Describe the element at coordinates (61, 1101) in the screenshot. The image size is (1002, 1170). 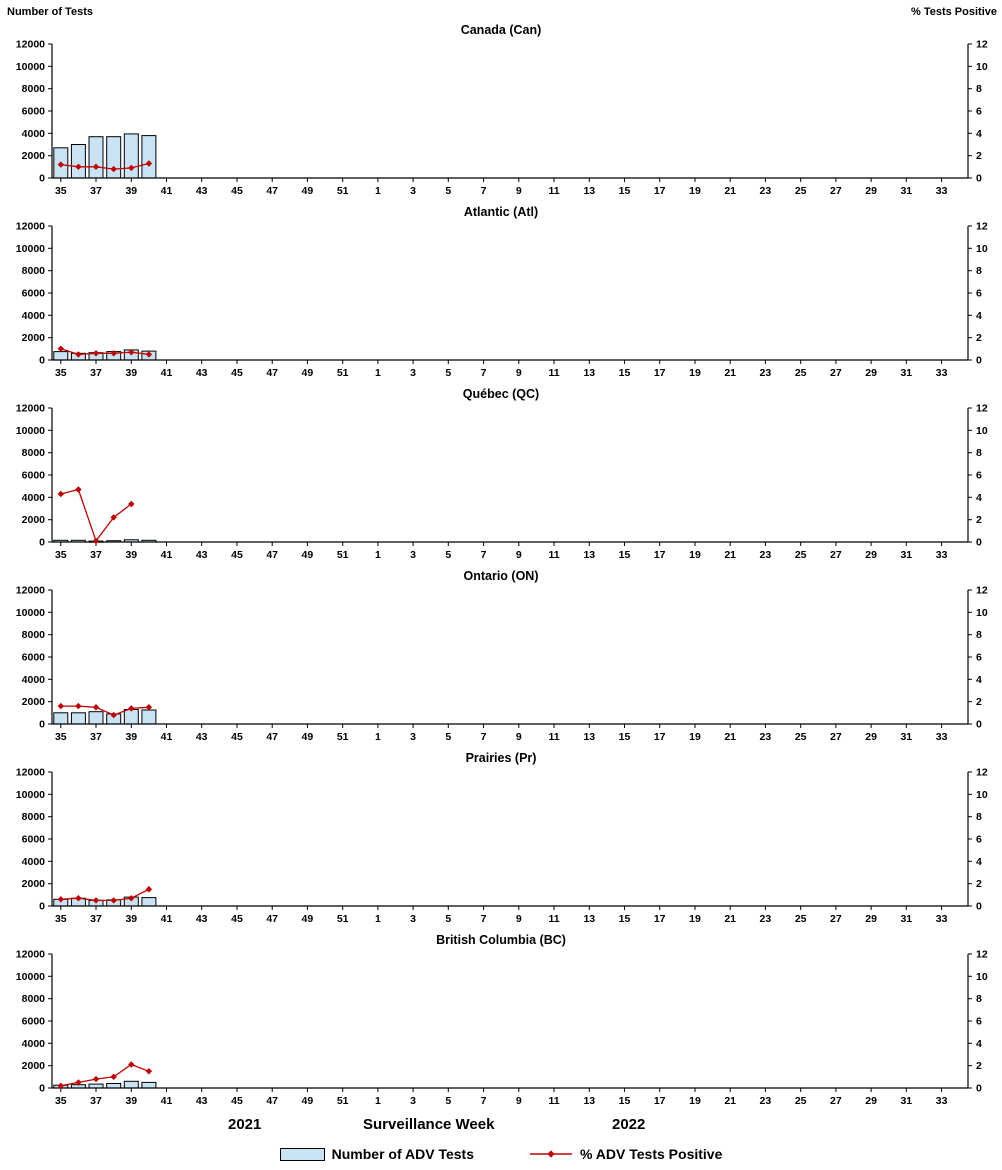
I see `svg-text: 35` at that location.